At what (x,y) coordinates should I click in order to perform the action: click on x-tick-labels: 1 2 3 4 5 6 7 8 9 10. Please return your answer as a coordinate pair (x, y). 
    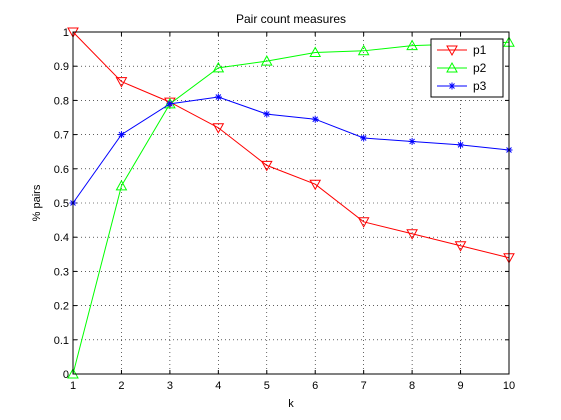
    Looking at the image, I should click on (292, 386).